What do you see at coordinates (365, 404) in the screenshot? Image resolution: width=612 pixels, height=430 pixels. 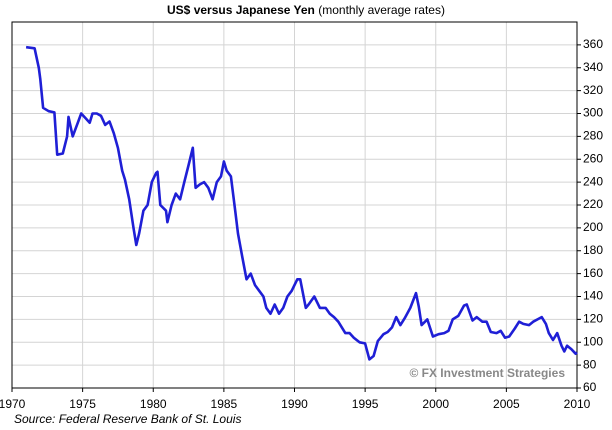 I see `x-tick-label: 1995` at bounding box center [365, 404].